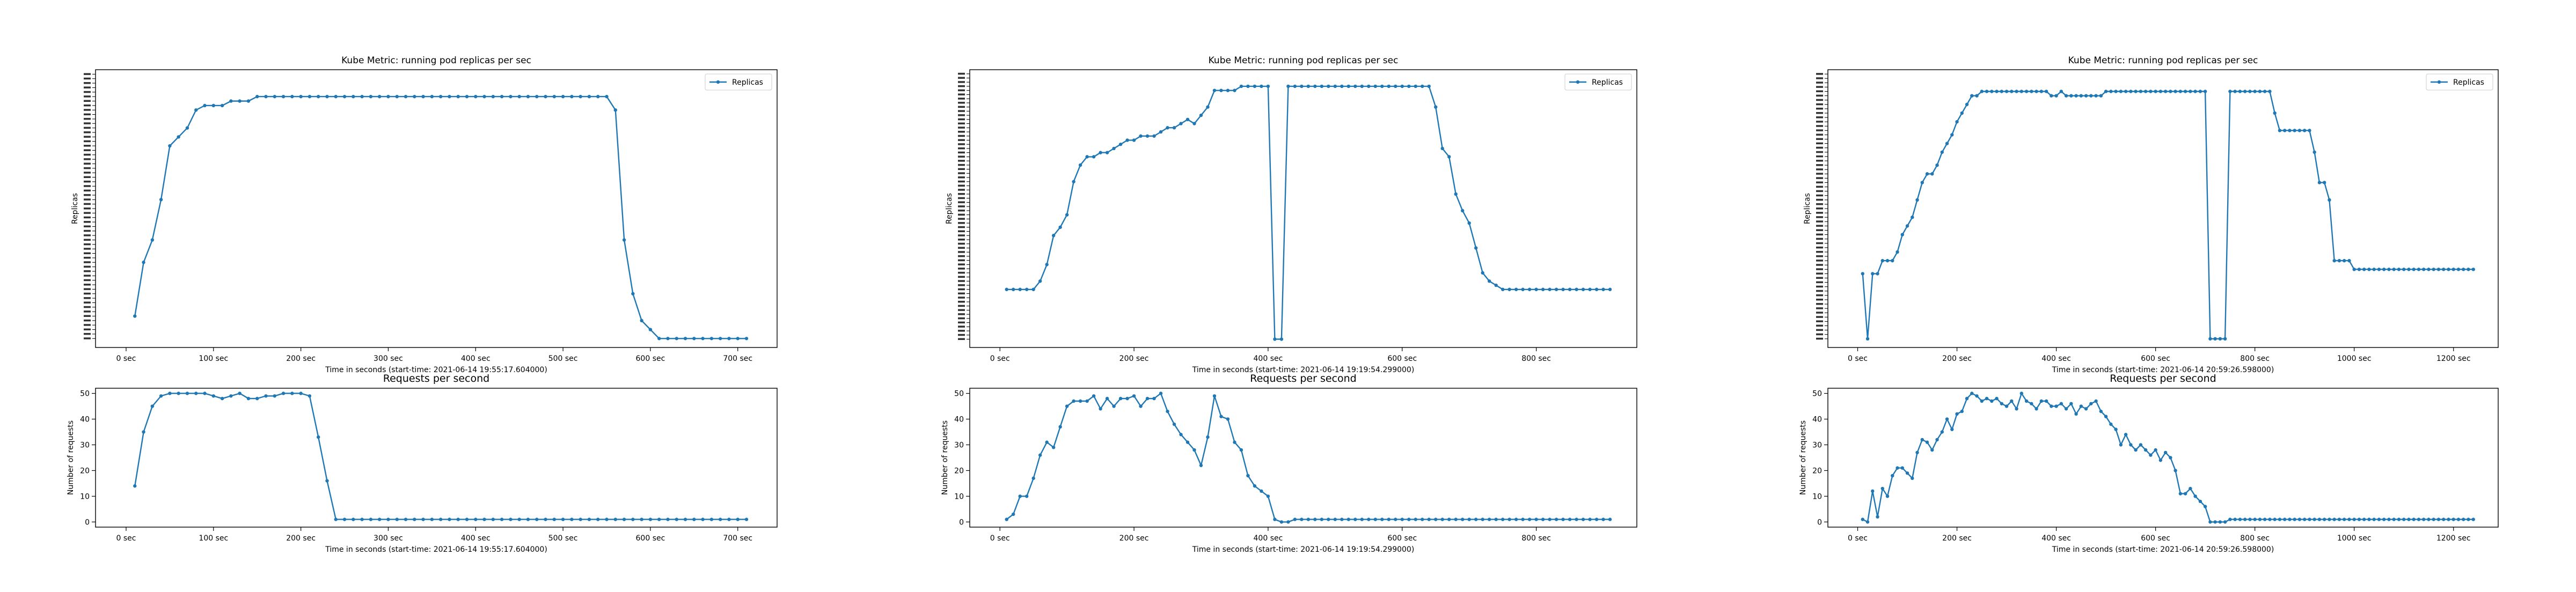  I want to click on y-tick-label: 10, so click(1817, 497).